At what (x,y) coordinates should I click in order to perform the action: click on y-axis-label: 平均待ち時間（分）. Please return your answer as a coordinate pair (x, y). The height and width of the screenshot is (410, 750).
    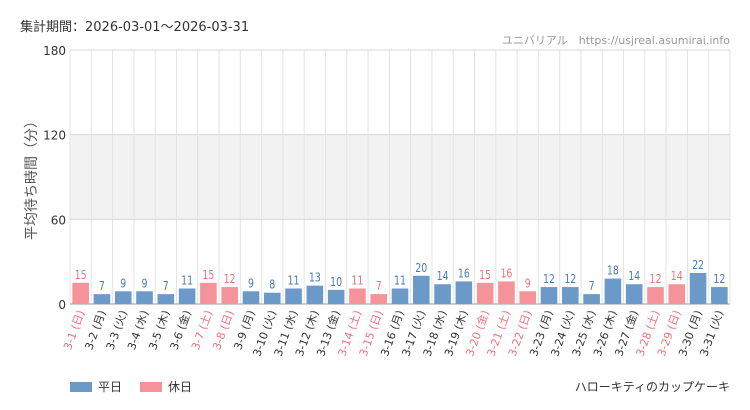
    Looking at the image, I should click on (32, 177).